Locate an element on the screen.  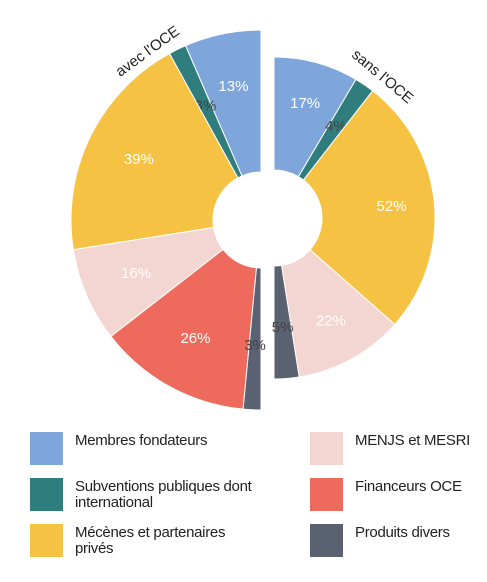
value-label: 22% is located at coordinates (331, 320).